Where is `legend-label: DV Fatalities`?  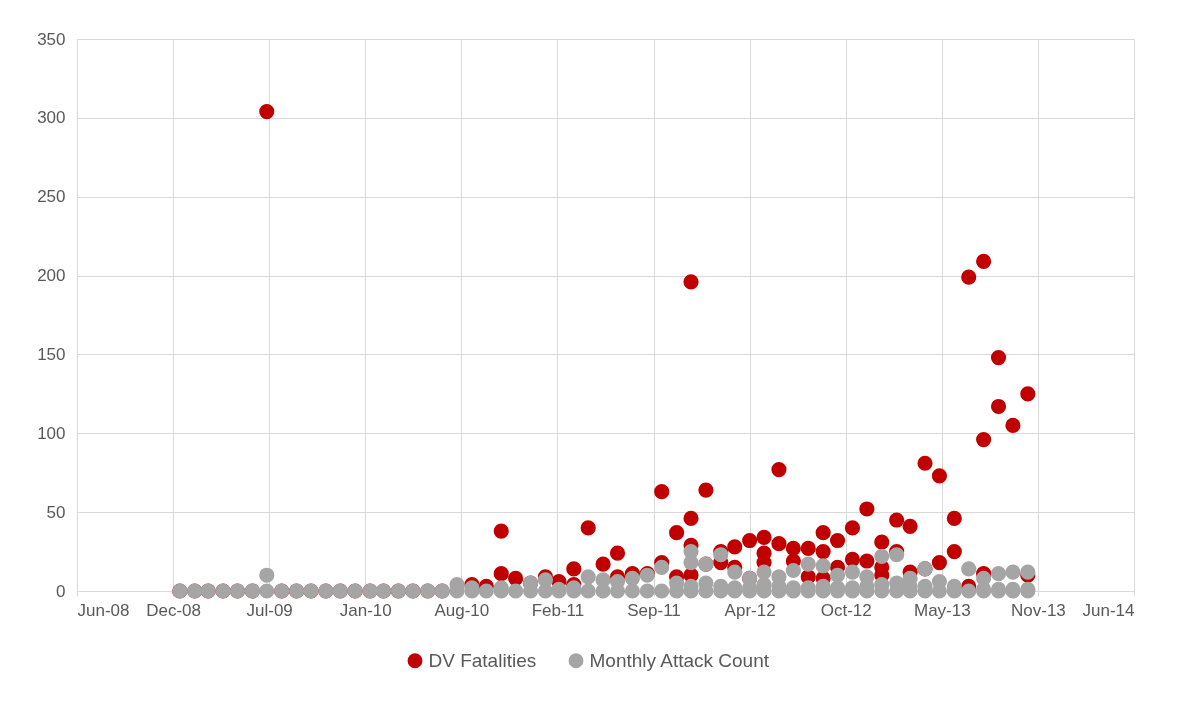
legend-label: DV Fatalities is located at coordinates (482, 660).